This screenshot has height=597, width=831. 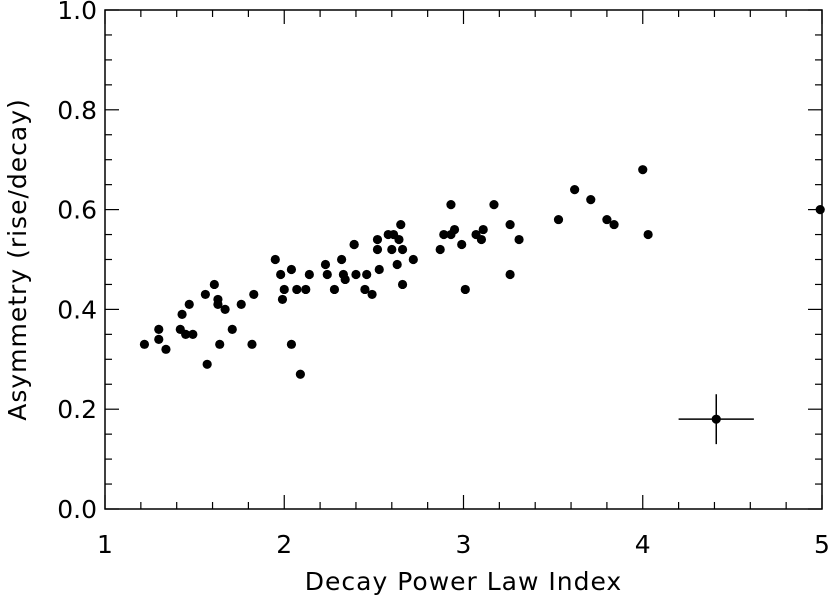 What do you see at coordinates (105, 544) in the screenshot?
I see `x-tick-label: 1` at bounding box center [105, 544].